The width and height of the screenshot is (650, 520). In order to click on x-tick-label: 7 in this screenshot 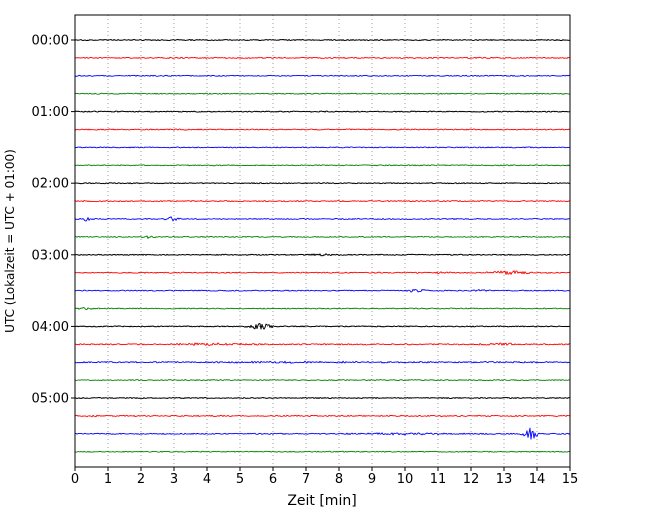, I will do `click(306, 479)`.